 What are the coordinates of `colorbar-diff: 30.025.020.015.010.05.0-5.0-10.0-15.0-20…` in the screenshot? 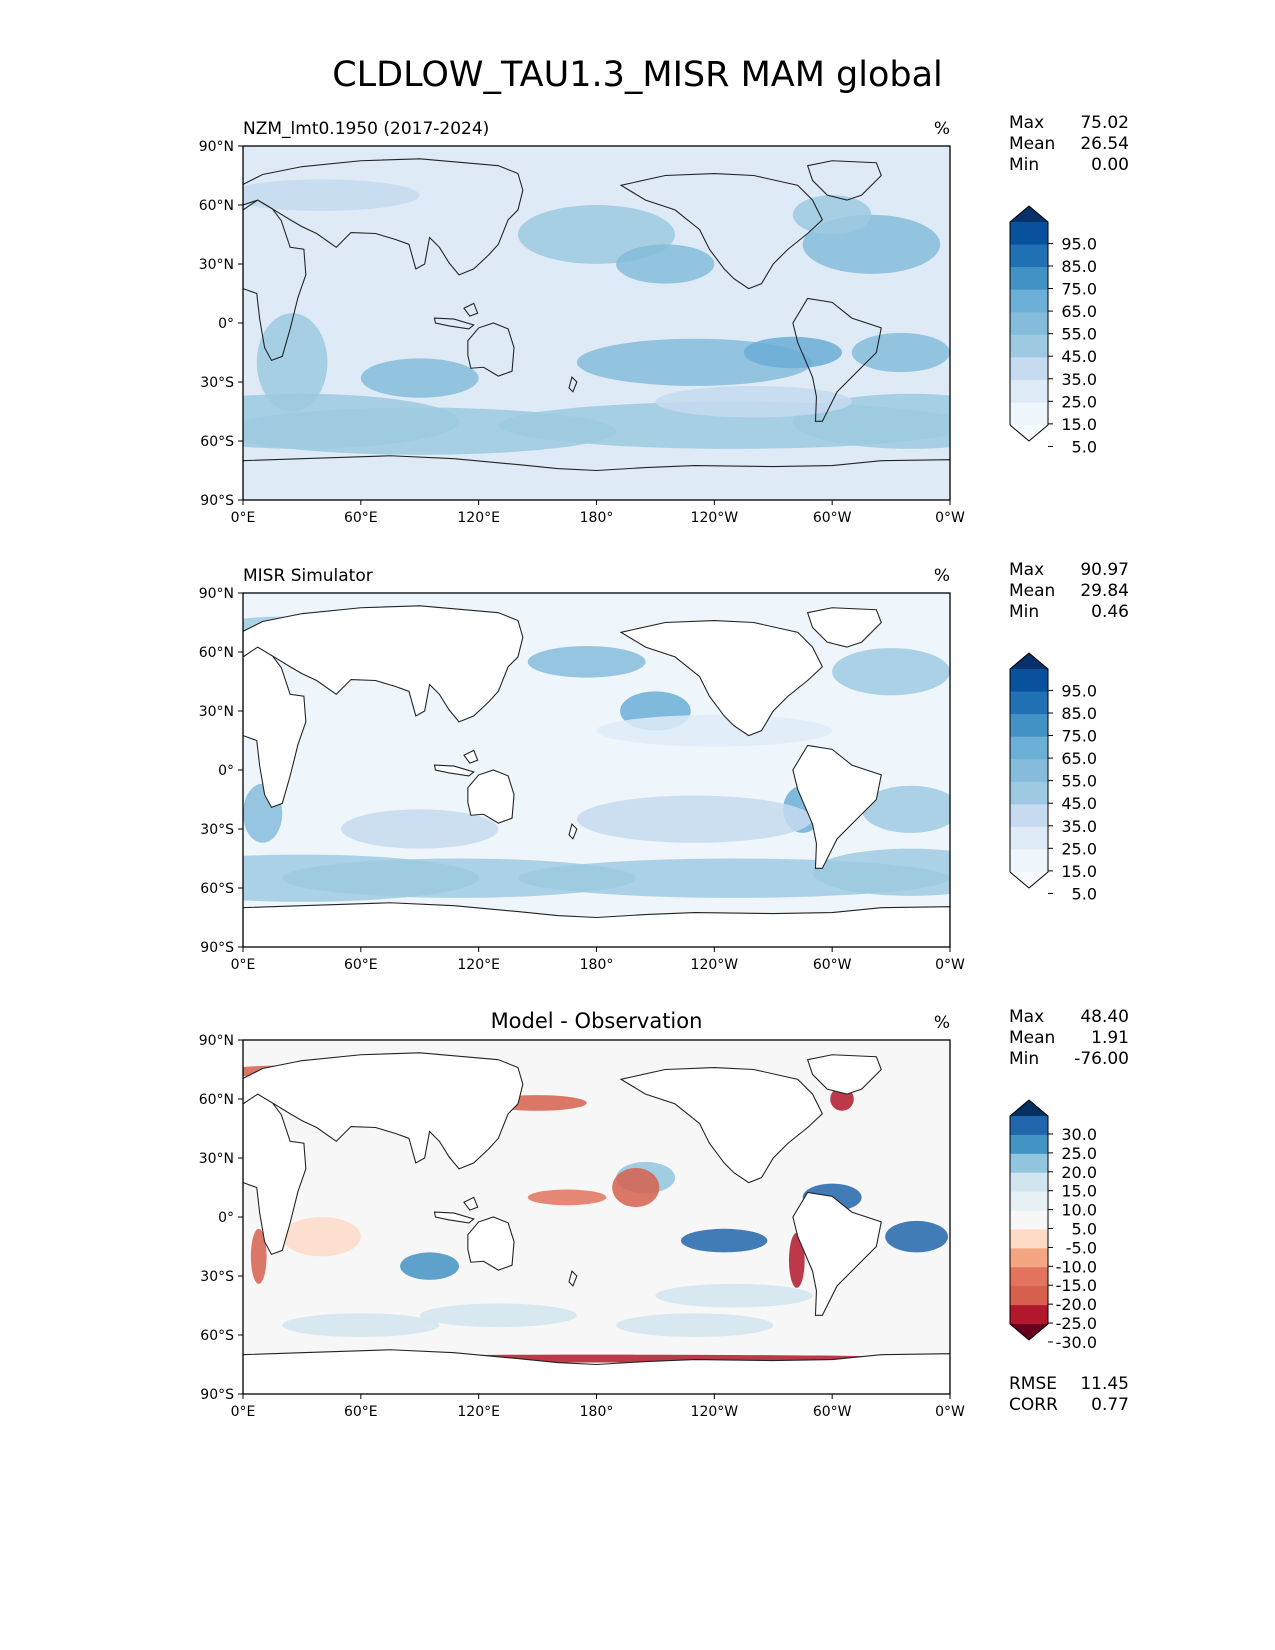 It's located at (1053, 1225).